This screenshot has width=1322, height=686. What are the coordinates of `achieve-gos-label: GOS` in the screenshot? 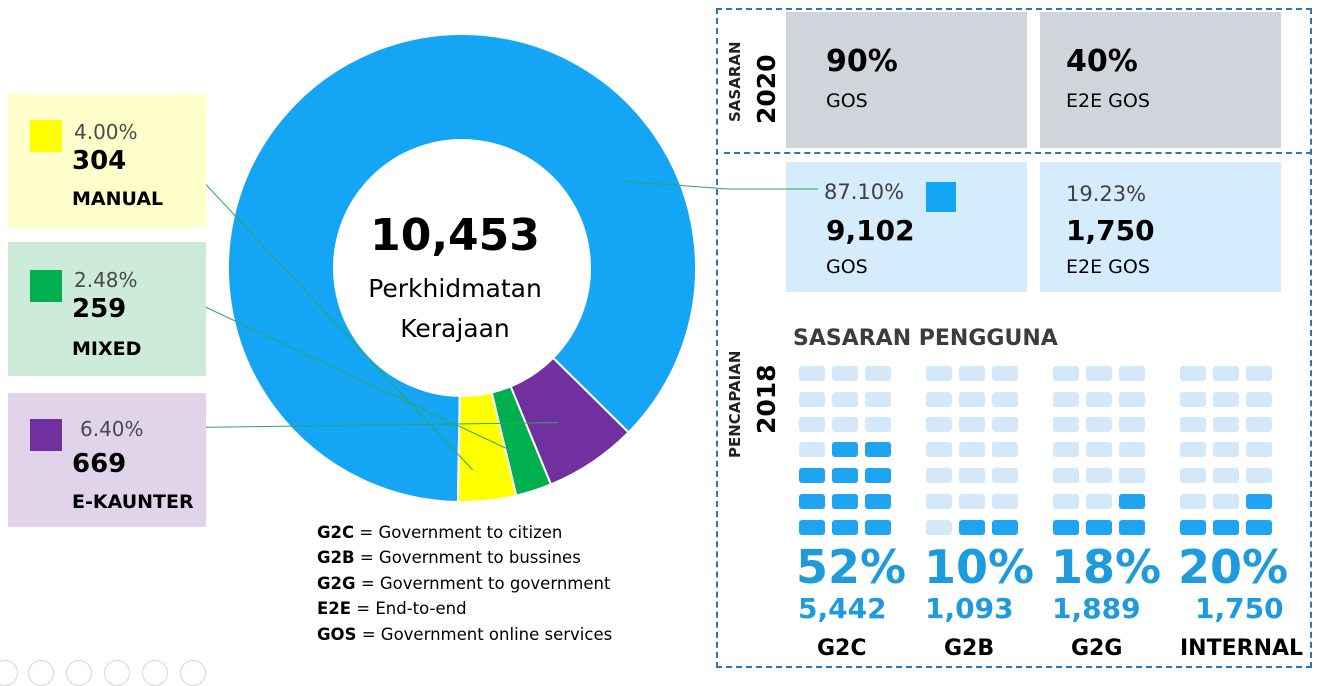 It's located at (847, 267).